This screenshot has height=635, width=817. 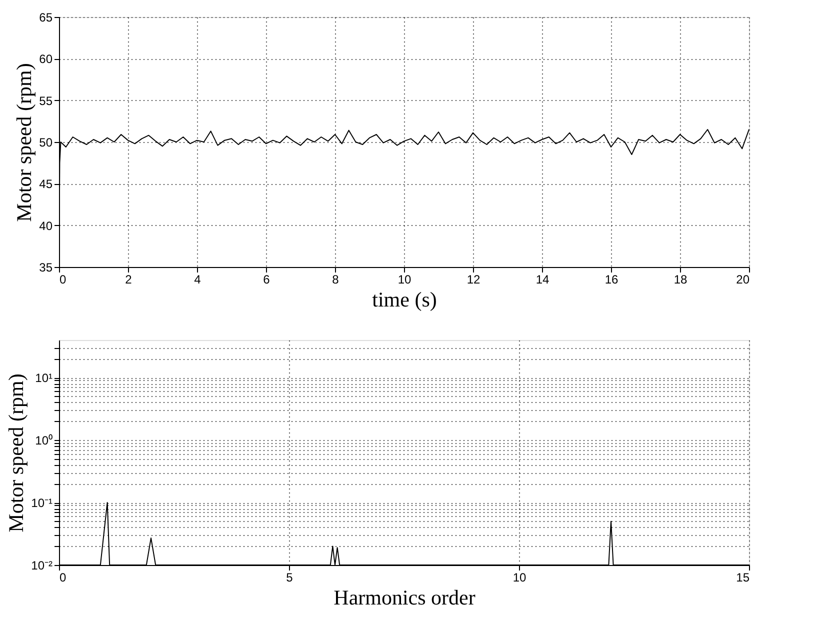 I want to click on y-tick-label: 35, so click(x=46, y=267).